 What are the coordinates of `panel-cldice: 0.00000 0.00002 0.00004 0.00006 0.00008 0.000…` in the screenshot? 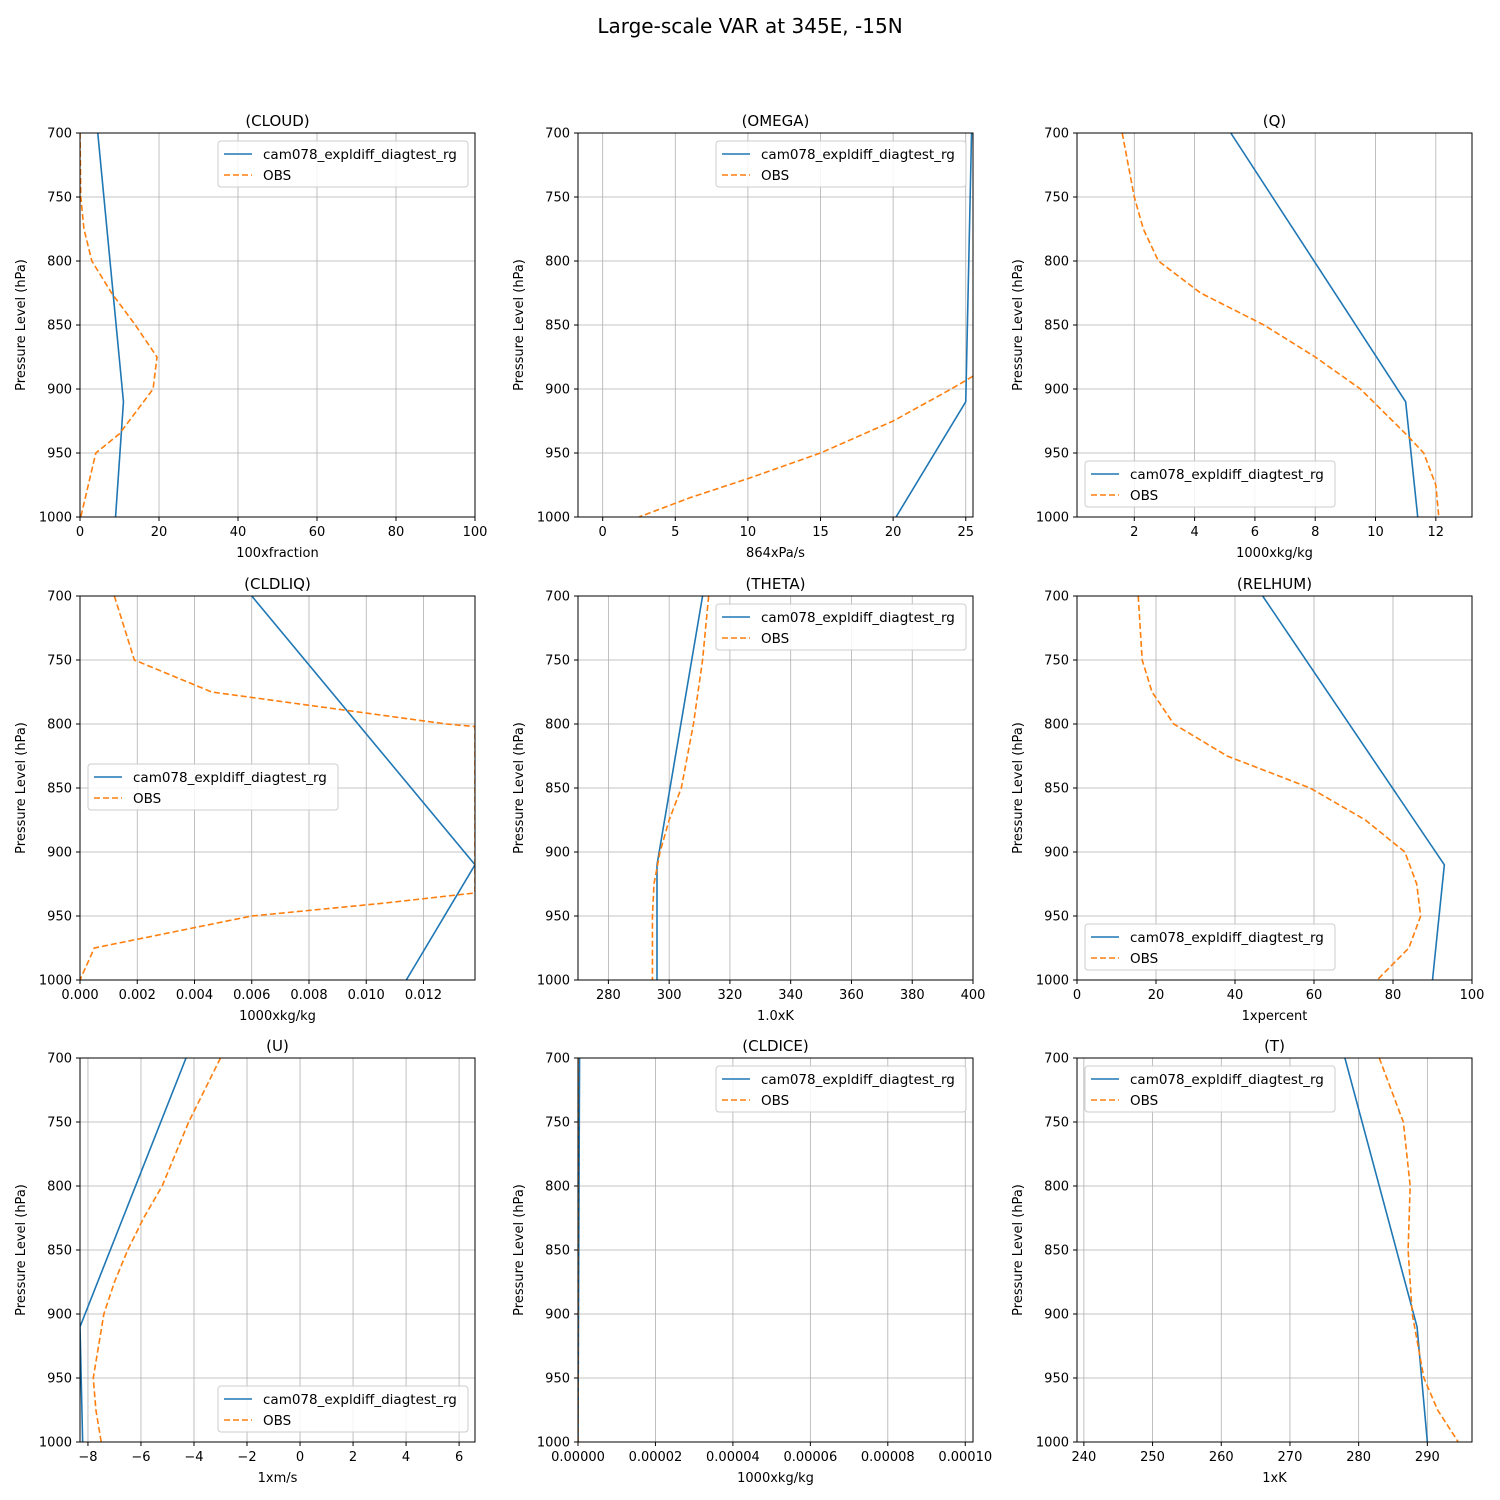 It's located at (752, 1261).